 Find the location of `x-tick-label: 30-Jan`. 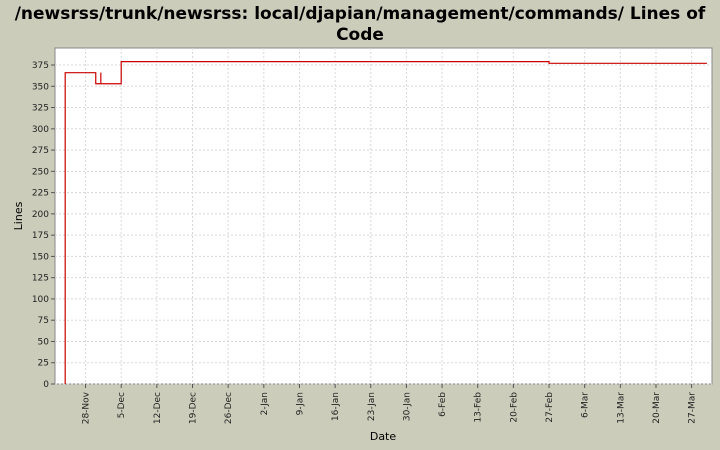

x-tick-label: 30-Jan is located at coordinates (407, 406).